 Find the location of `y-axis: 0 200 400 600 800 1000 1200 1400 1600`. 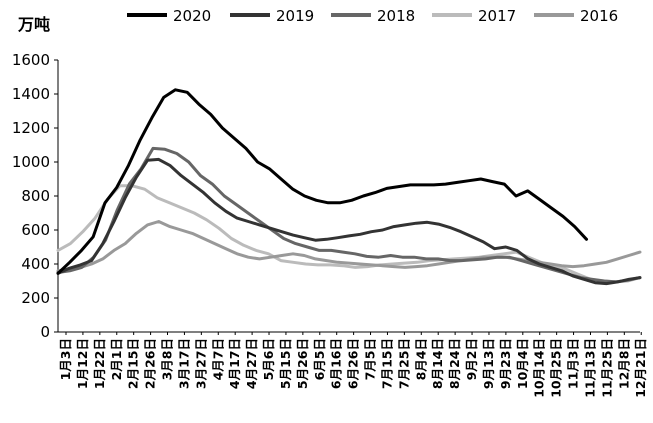

y-axis: 0 200 400 600 800 1000 1200 1400 1600 is located at coordinates (35, 196).